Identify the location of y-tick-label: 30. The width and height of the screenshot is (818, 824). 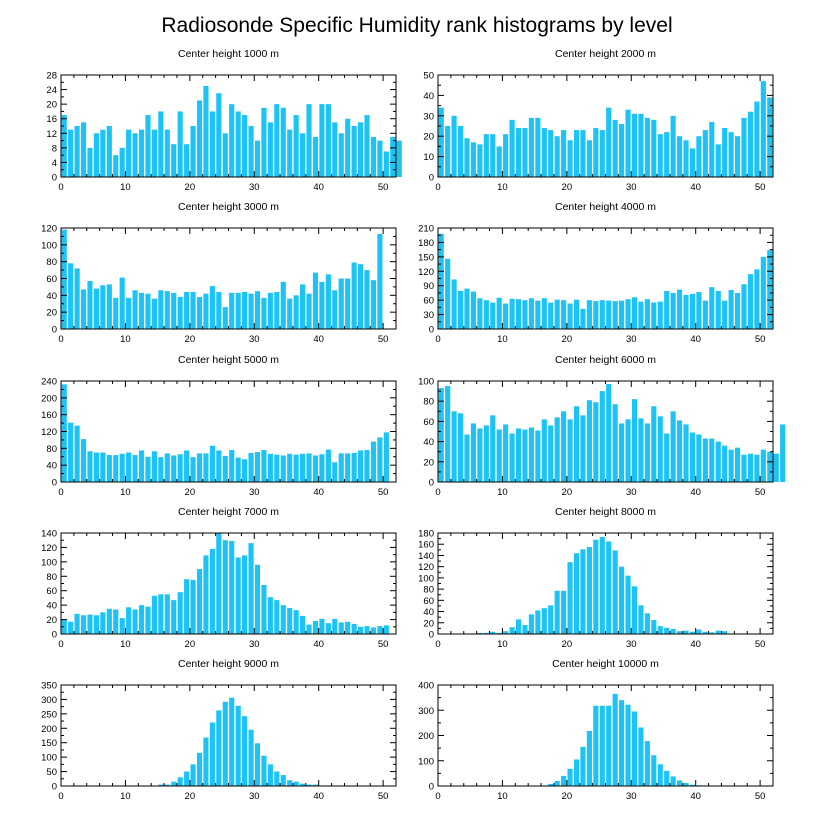
(428, 116).